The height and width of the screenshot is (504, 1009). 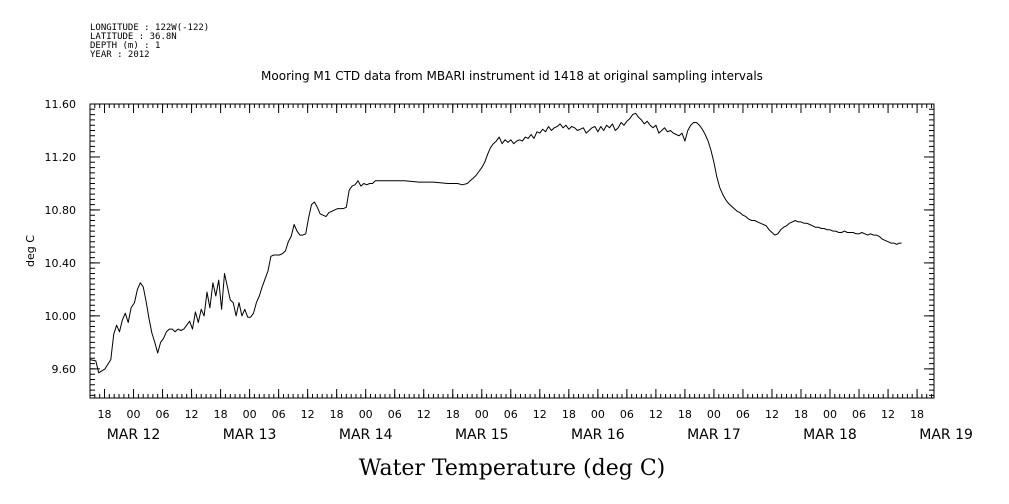 I want to click on x-day-label: MAR 15, so click(x=482, y=435).